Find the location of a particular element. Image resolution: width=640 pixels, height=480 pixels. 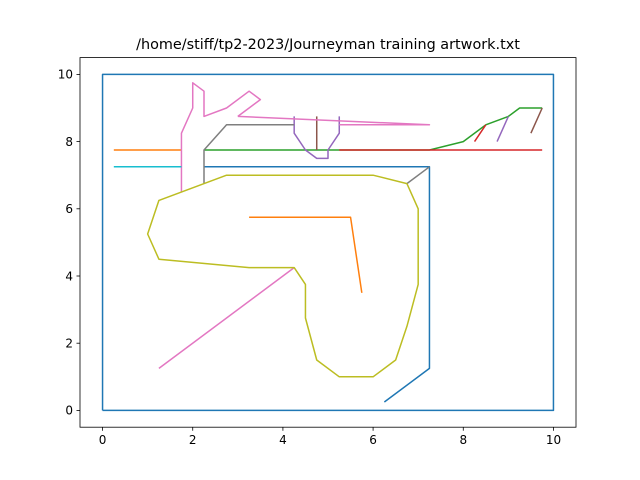

x-tick-label: 4 is located at coordinates (283, 440).